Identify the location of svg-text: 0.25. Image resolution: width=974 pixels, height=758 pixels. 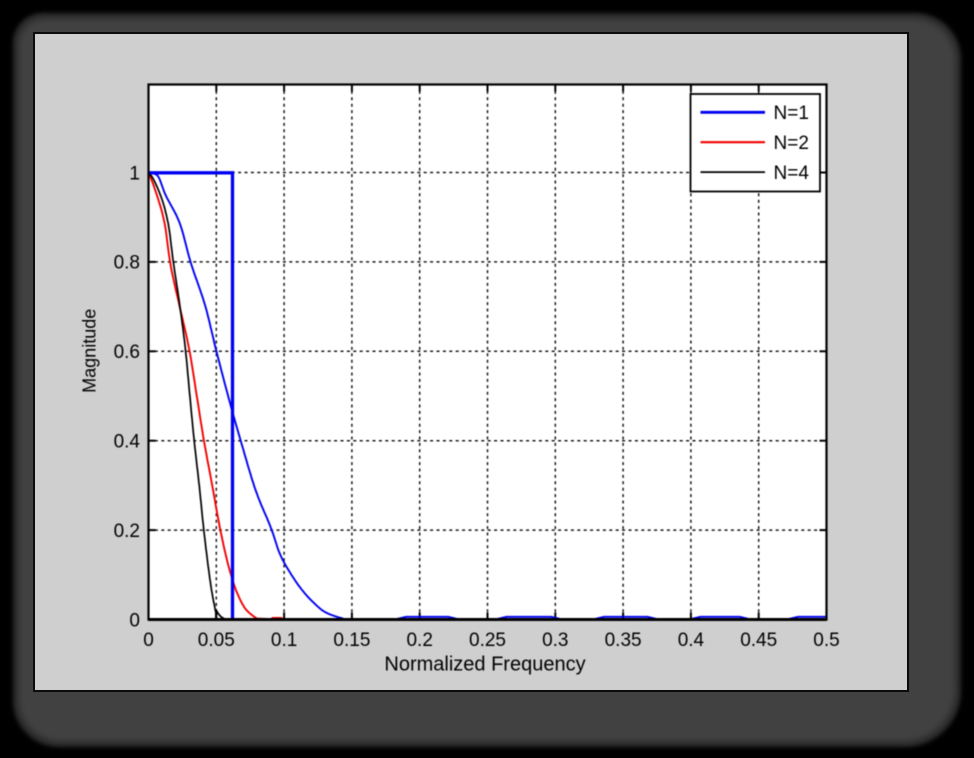
(487, 640).